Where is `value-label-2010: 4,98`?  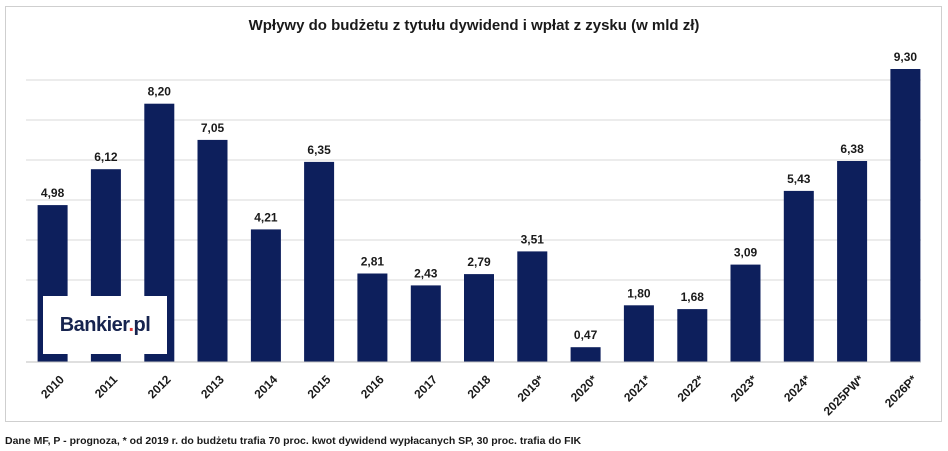
value-label-2010: 4,98 is located at coordinates (53, 193).